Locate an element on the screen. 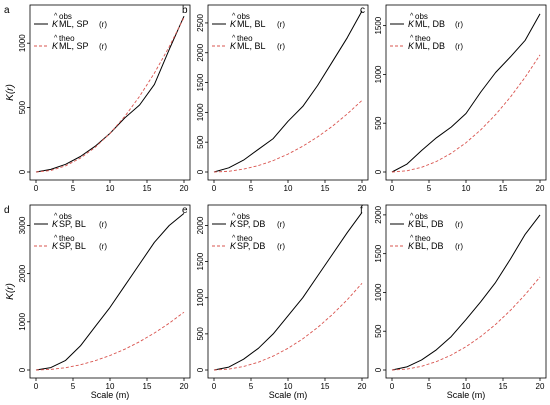  y-tick-label-b-1500: 1500 is located at coordinates (200, 82).